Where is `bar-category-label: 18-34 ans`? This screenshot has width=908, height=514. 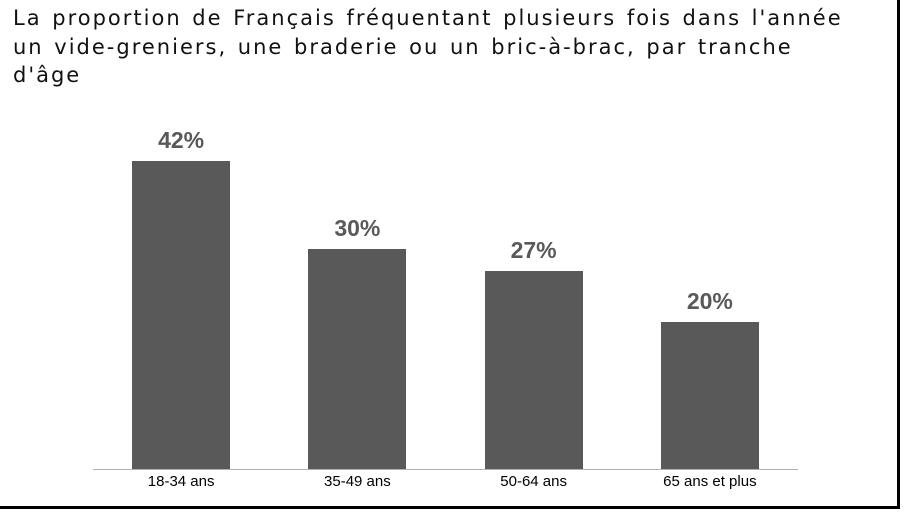 bar-category-label: 18-34 ans is located at coordinates (181, 481).